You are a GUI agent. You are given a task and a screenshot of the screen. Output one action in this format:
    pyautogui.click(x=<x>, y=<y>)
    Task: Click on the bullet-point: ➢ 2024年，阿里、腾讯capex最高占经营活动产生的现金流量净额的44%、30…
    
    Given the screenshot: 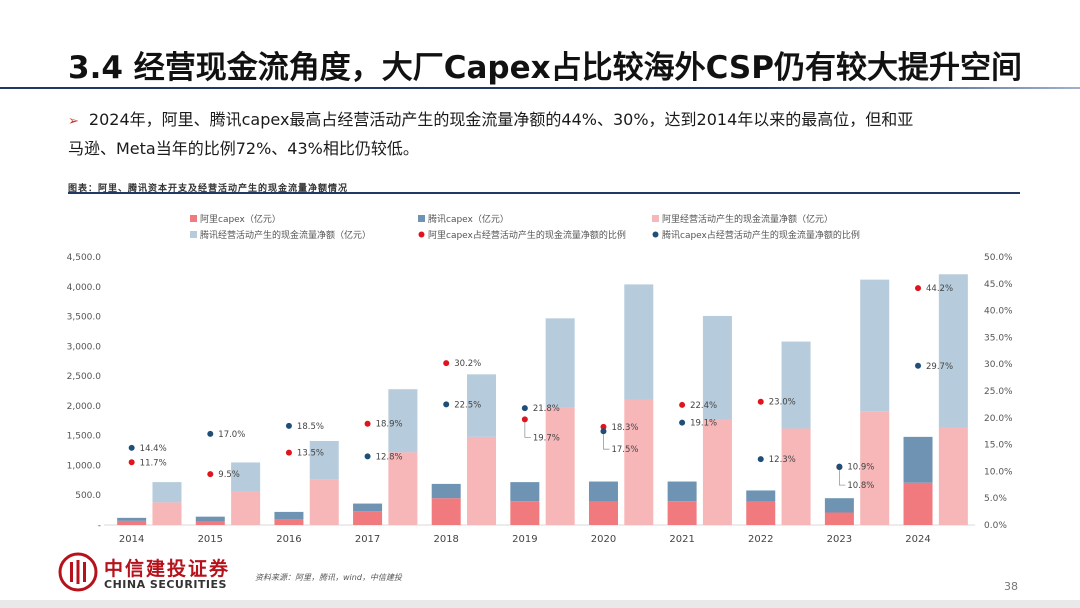 What is the action you would take?
    pyautogui.click(x=543, y=134)
    